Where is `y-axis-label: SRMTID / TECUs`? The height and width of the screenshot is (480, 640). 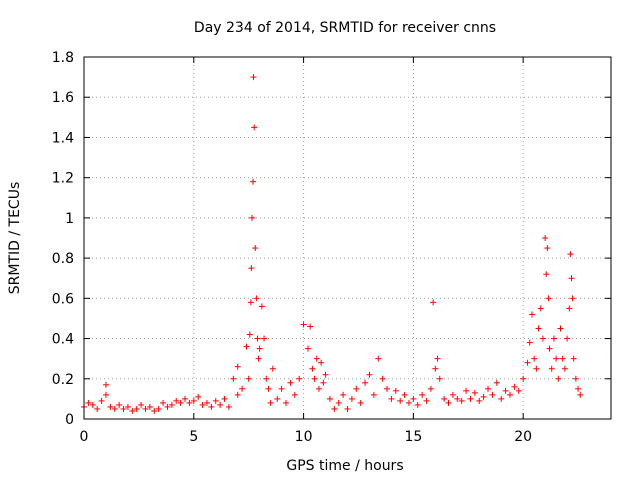 y-axis-label: SRMTID / TECUs is located at coordinates (15, 238).